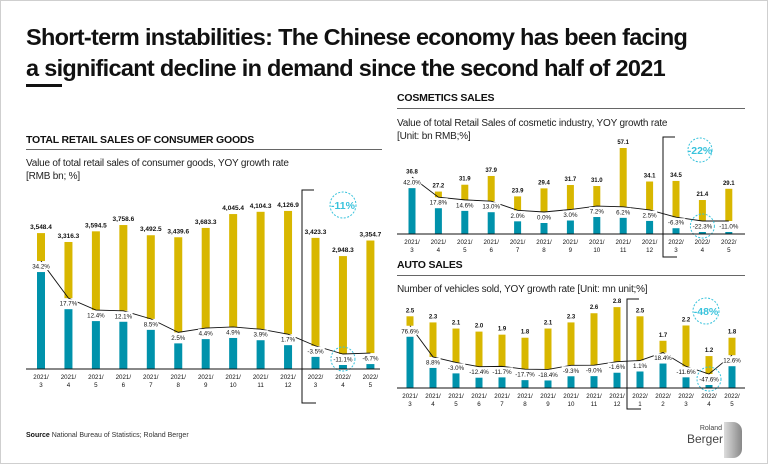 The width and height of the screenshot is (768, 464). What do you see at coordinates (571, 371) in the screenshot?
I see `growth-label: -9.3%` at bounding box center [571, 371].